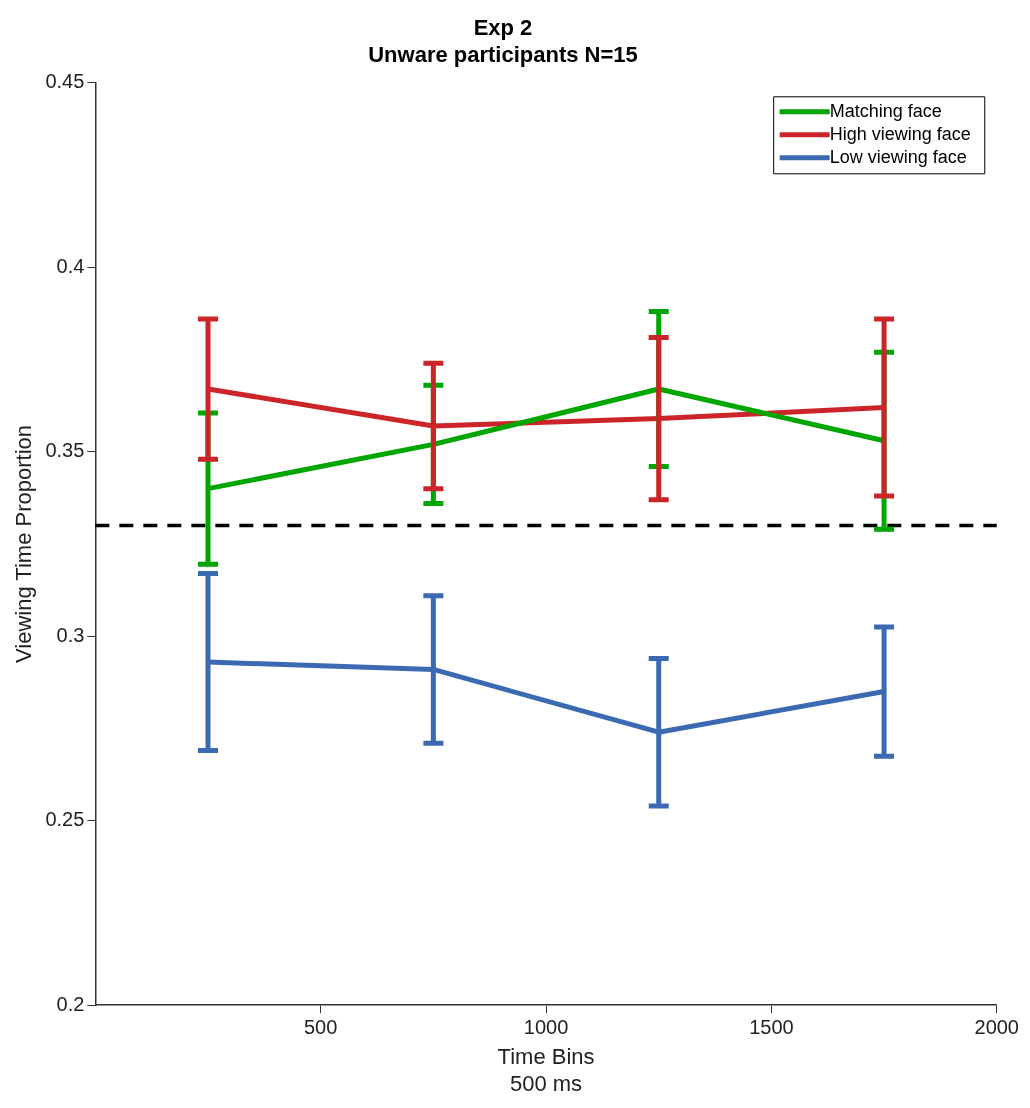 The height and width of the screenshot is (1108, 1030). What do you see at coordinates (503, 54) in the screenshot?
I see `chart-subtitle: Unware participants N=15` at bounding box center [503, 54].